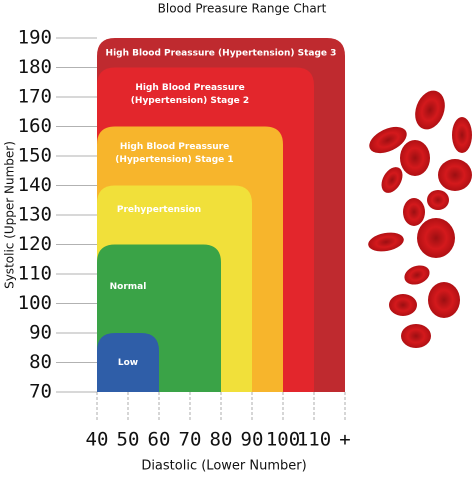  I want to click on y-tick-label: 120, so click(35, 244).